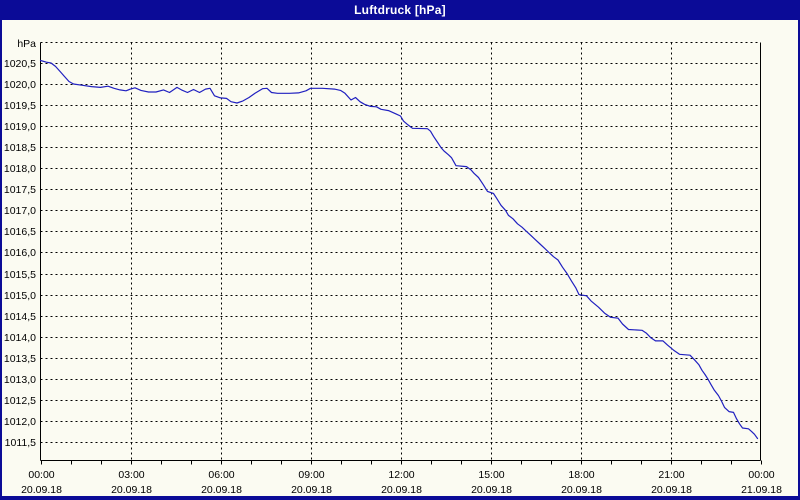  Describe the element at coordinates (26, 44) in the screenshot. I see `y-axis-unit-label: hPa` at that location.